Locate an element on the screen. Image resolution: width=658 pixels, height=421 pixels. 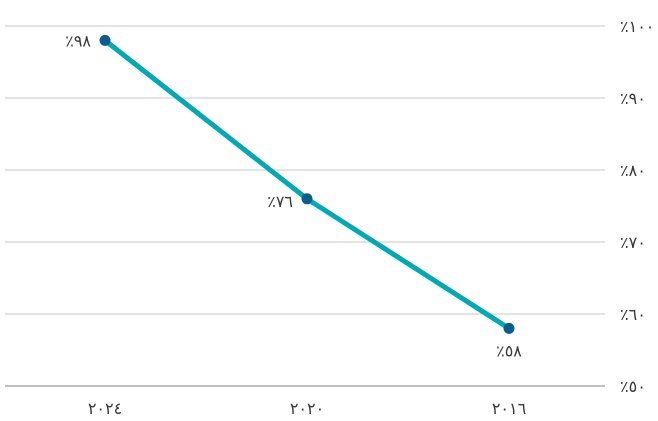
x-tick-label: ٢٠٢٠ is located at coordinates (307, 408).